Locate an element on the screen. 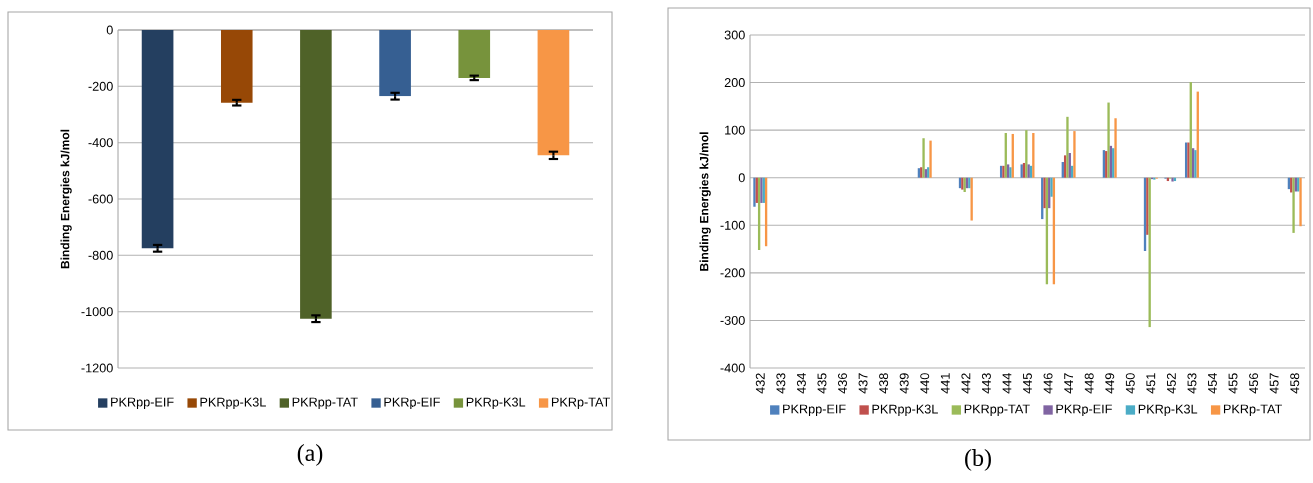 This screenshot has height=483, width=1313. y-tick-label: -800 is located at coordinates (100, 255).